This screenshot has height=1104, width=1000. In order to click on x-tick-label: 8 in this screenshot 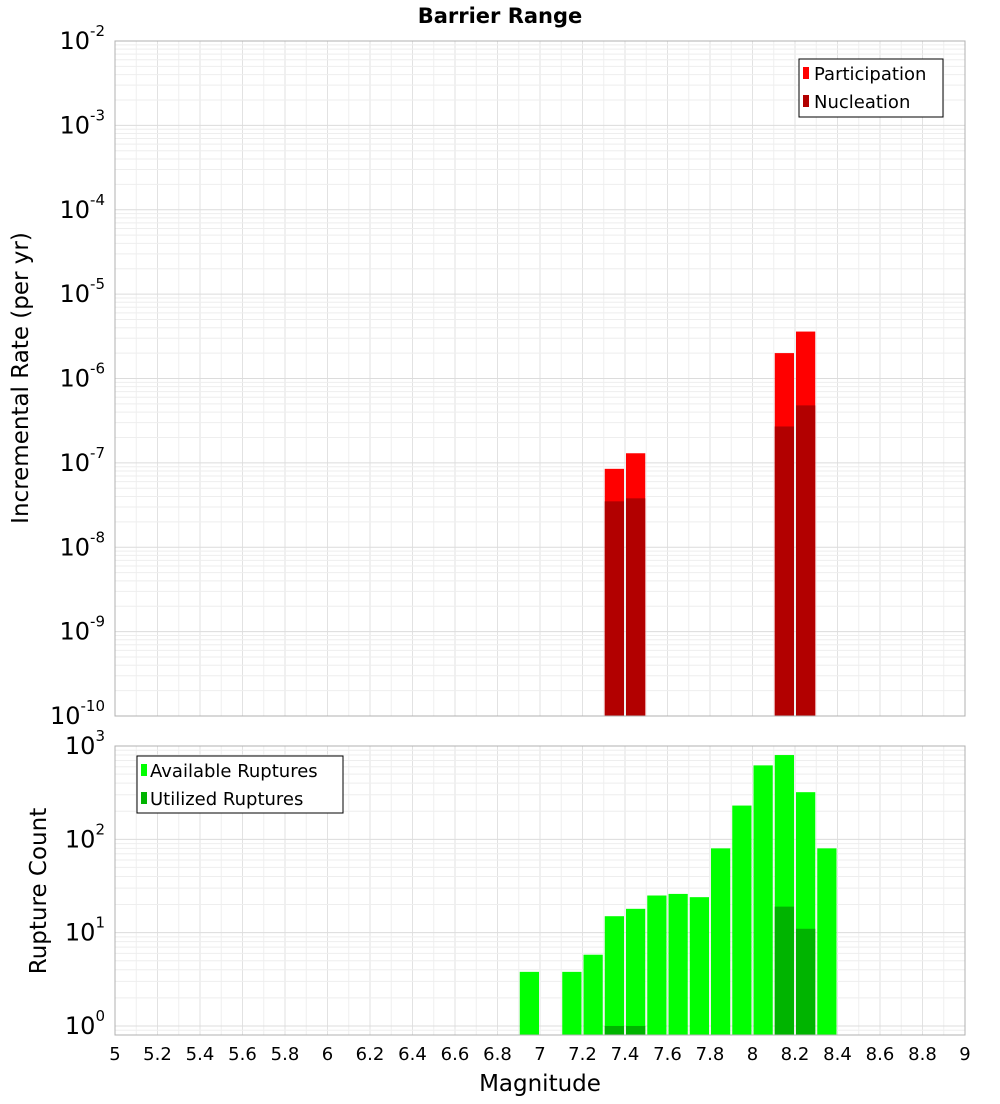, I will do `click(752, 1054)`.